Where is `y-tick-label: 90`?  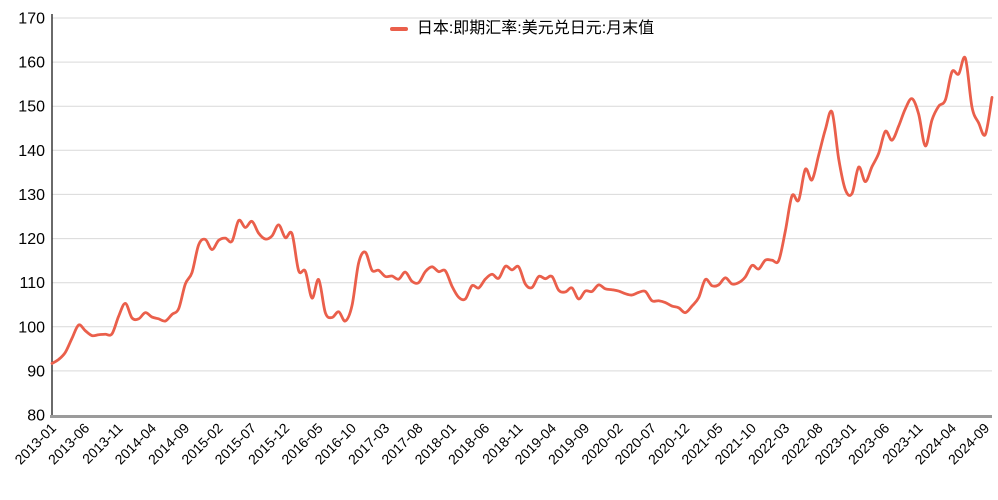 y-tick-label: 90 is located at coordinates (36, 371).